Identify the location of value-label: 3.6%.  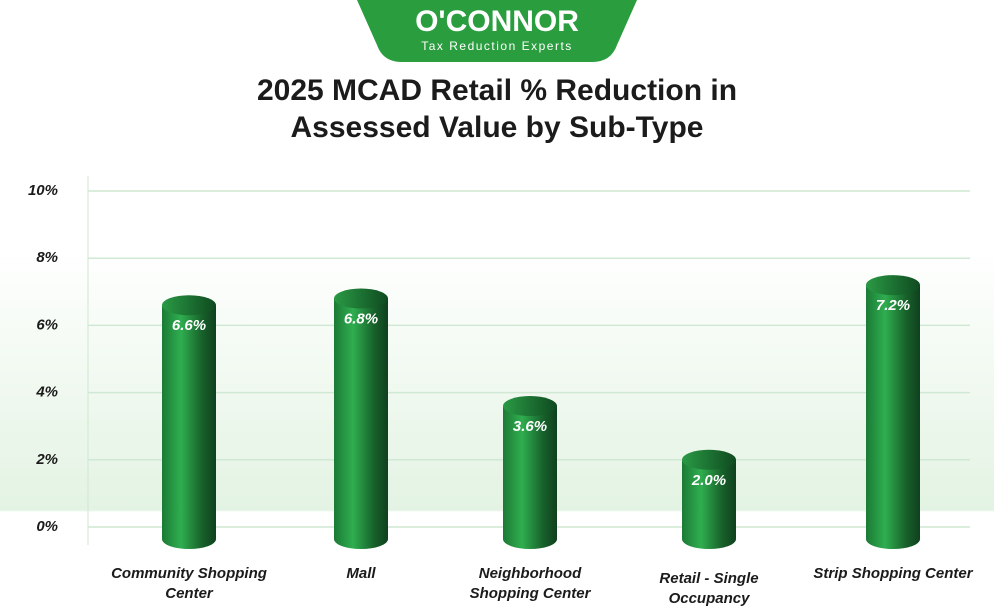
(530, 426).